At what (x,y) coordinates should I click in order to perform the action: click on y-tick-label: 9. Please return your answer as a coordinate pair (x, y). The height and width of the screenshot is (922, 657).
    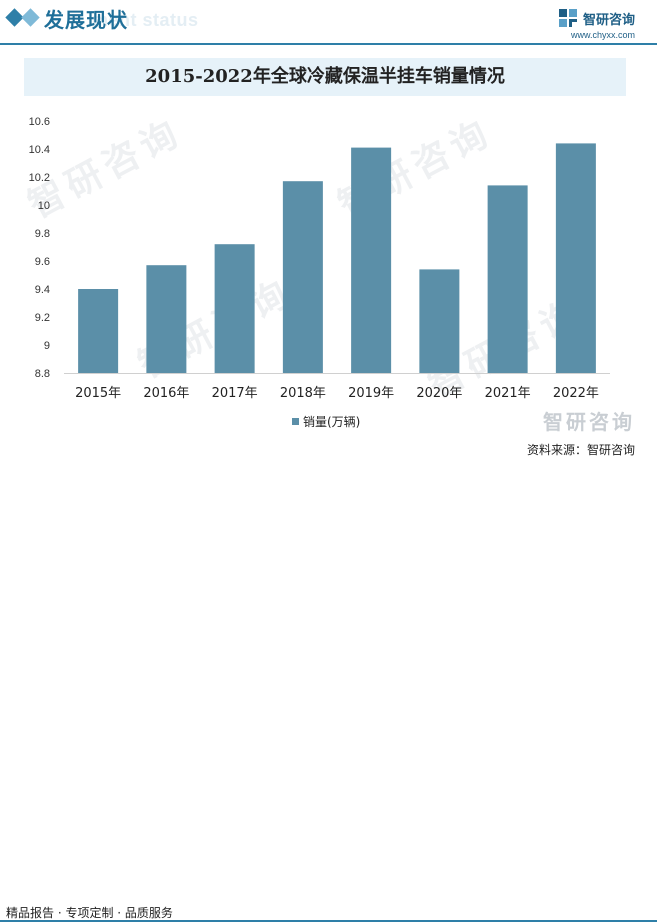
    Looking at the image, I should click on (47, 346).